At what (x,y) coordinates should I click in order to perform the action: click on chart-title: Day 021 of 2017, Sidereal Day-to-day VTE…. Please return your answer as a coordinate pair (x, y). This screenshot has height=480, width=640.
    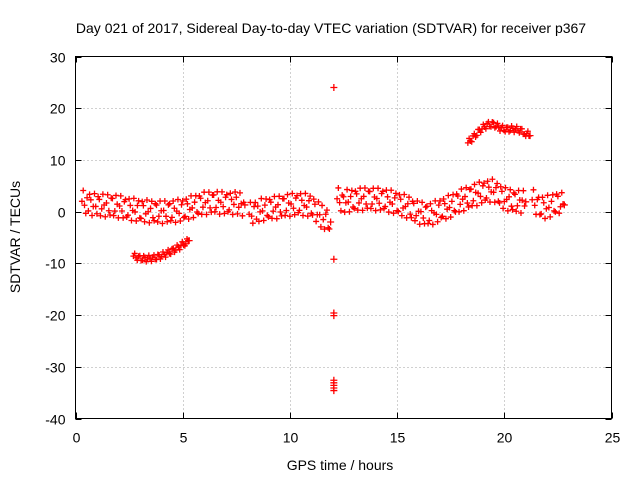
    Looking at the image, I should click on (331, 28).